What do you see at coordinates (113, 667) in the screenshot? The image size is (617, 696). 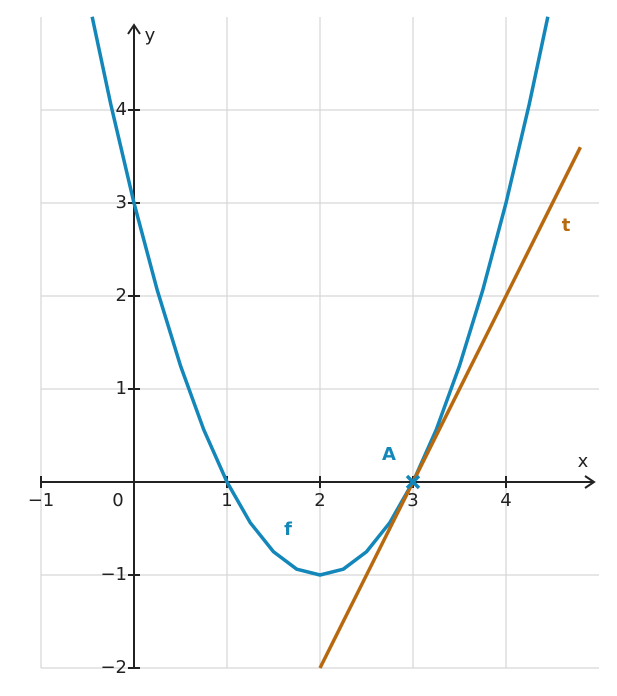 I see `y-tick-label: −2` at bounding box center [113, 667].